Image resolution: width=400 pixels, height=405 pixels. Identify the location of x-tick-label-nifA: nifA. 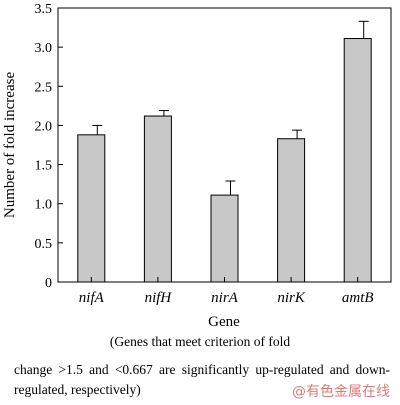
(92, 298).